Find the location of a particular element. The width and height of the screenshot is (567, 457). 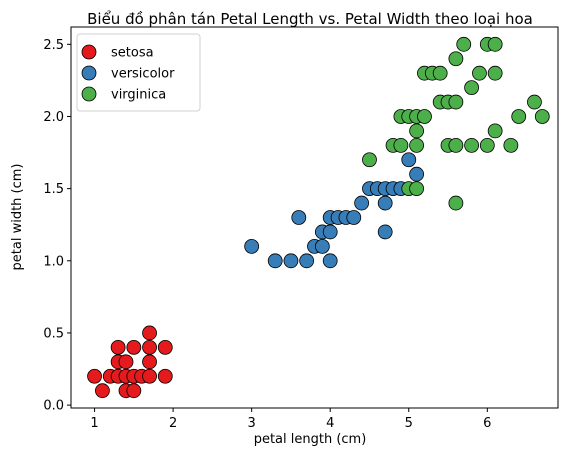

legend-box is located at coordinates (138, 72).